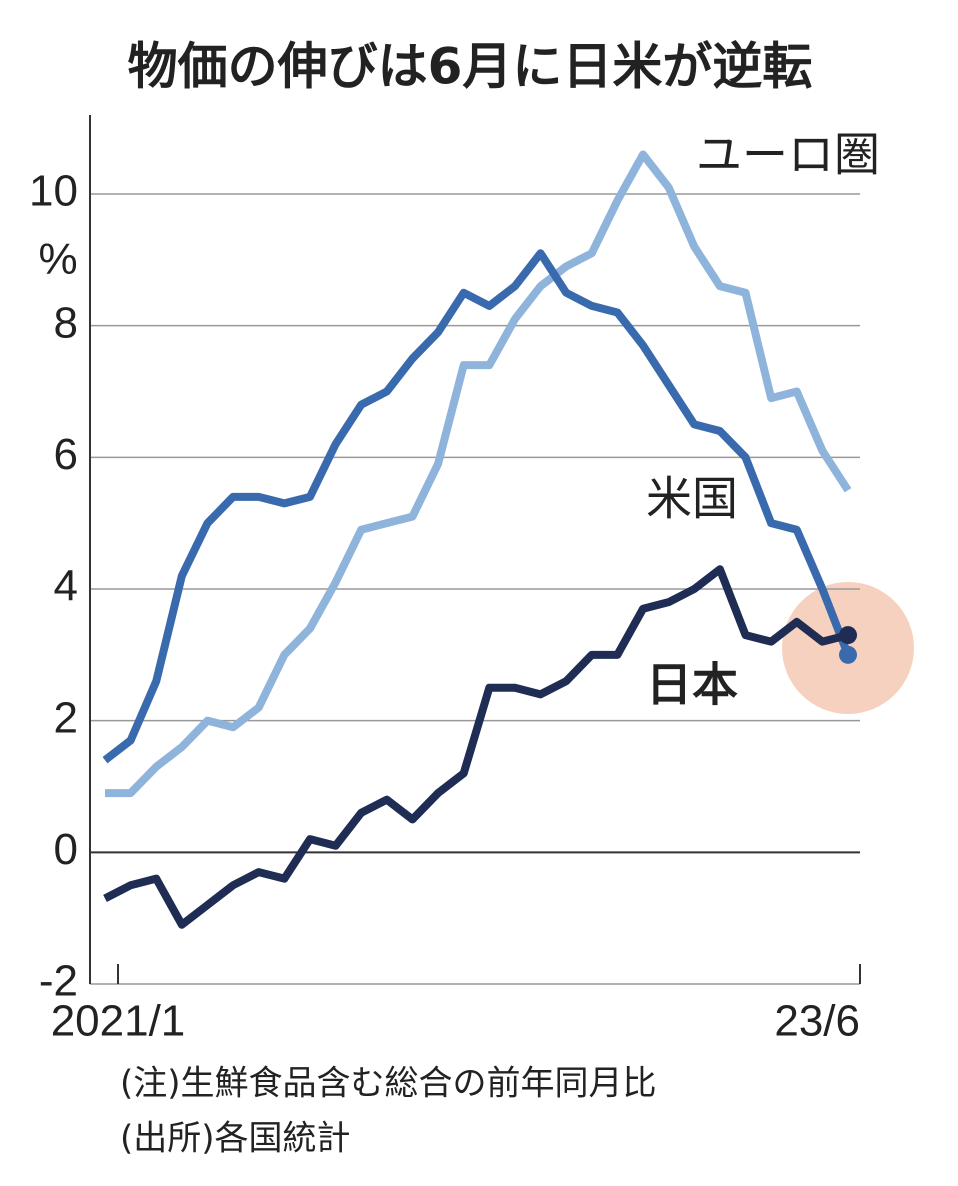  Describe the element at coordinates (788, 155) in the screenshot. I see `series-label: ユーロ圏` at that location.